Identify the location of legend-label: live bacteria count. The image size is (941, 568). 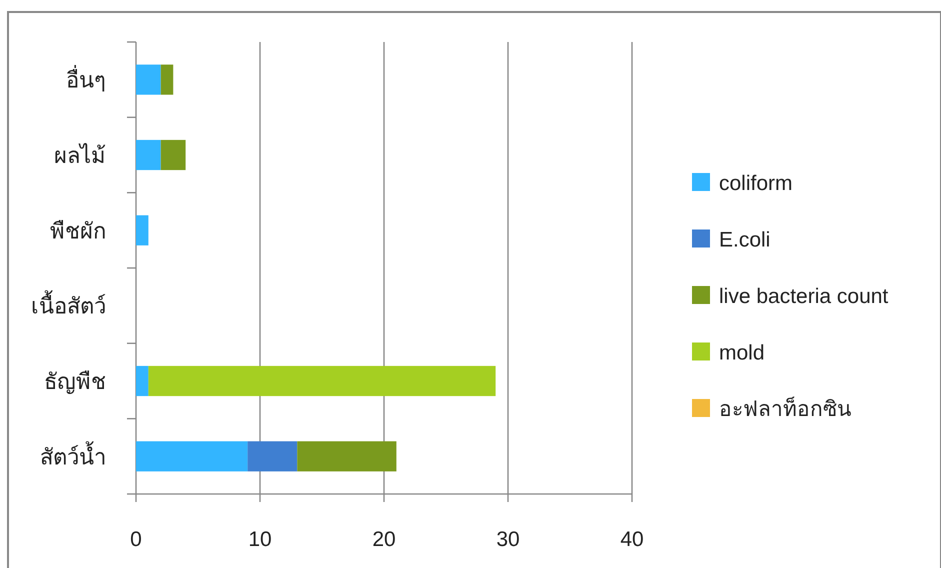
(803, 296).